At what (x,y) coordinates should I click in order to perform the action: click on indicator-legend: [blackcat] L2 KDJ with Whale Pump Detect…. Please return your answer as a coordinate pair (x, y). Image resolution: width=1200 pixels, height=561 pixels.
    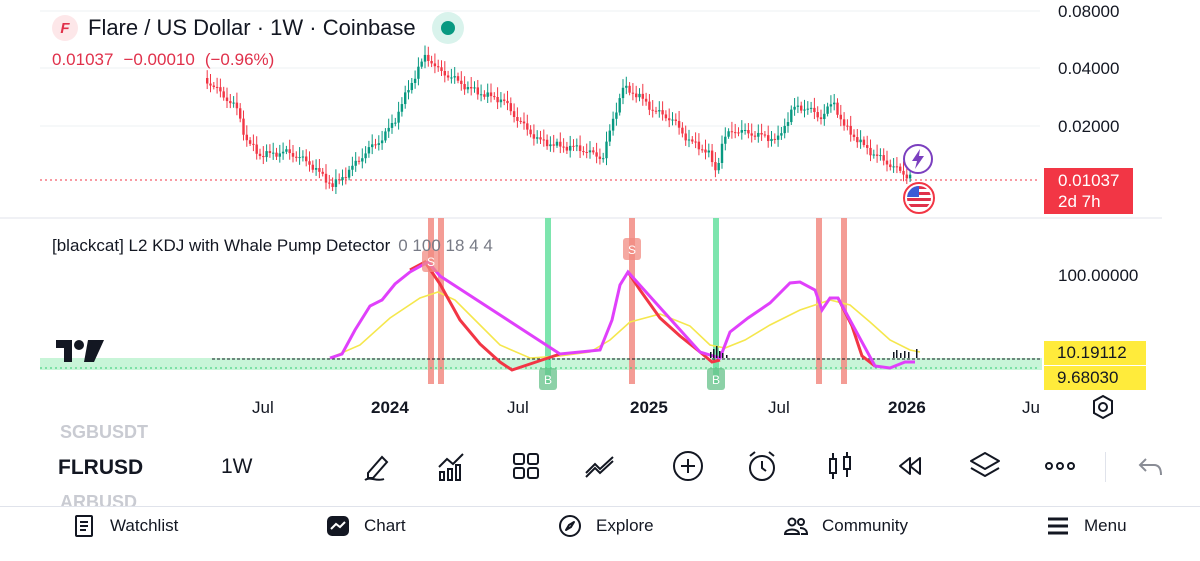
    Looking at the image, I should click on (272, 246).